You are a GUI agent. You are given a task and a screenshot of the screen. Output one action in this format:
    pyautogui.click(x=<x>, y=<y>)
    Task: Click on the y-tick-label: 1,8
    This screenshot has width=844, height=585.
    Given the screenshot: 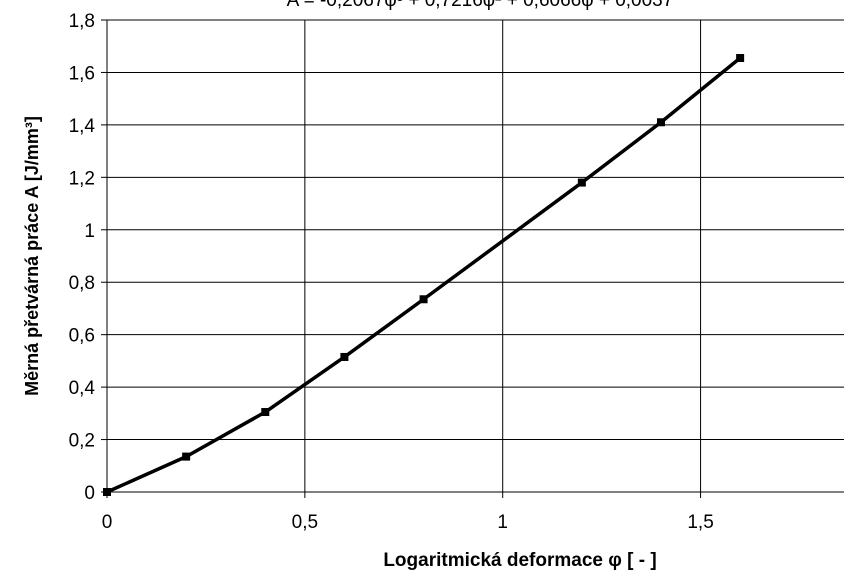 What is the action you would take?
    pyautogui.click(x=82, y=21)
    